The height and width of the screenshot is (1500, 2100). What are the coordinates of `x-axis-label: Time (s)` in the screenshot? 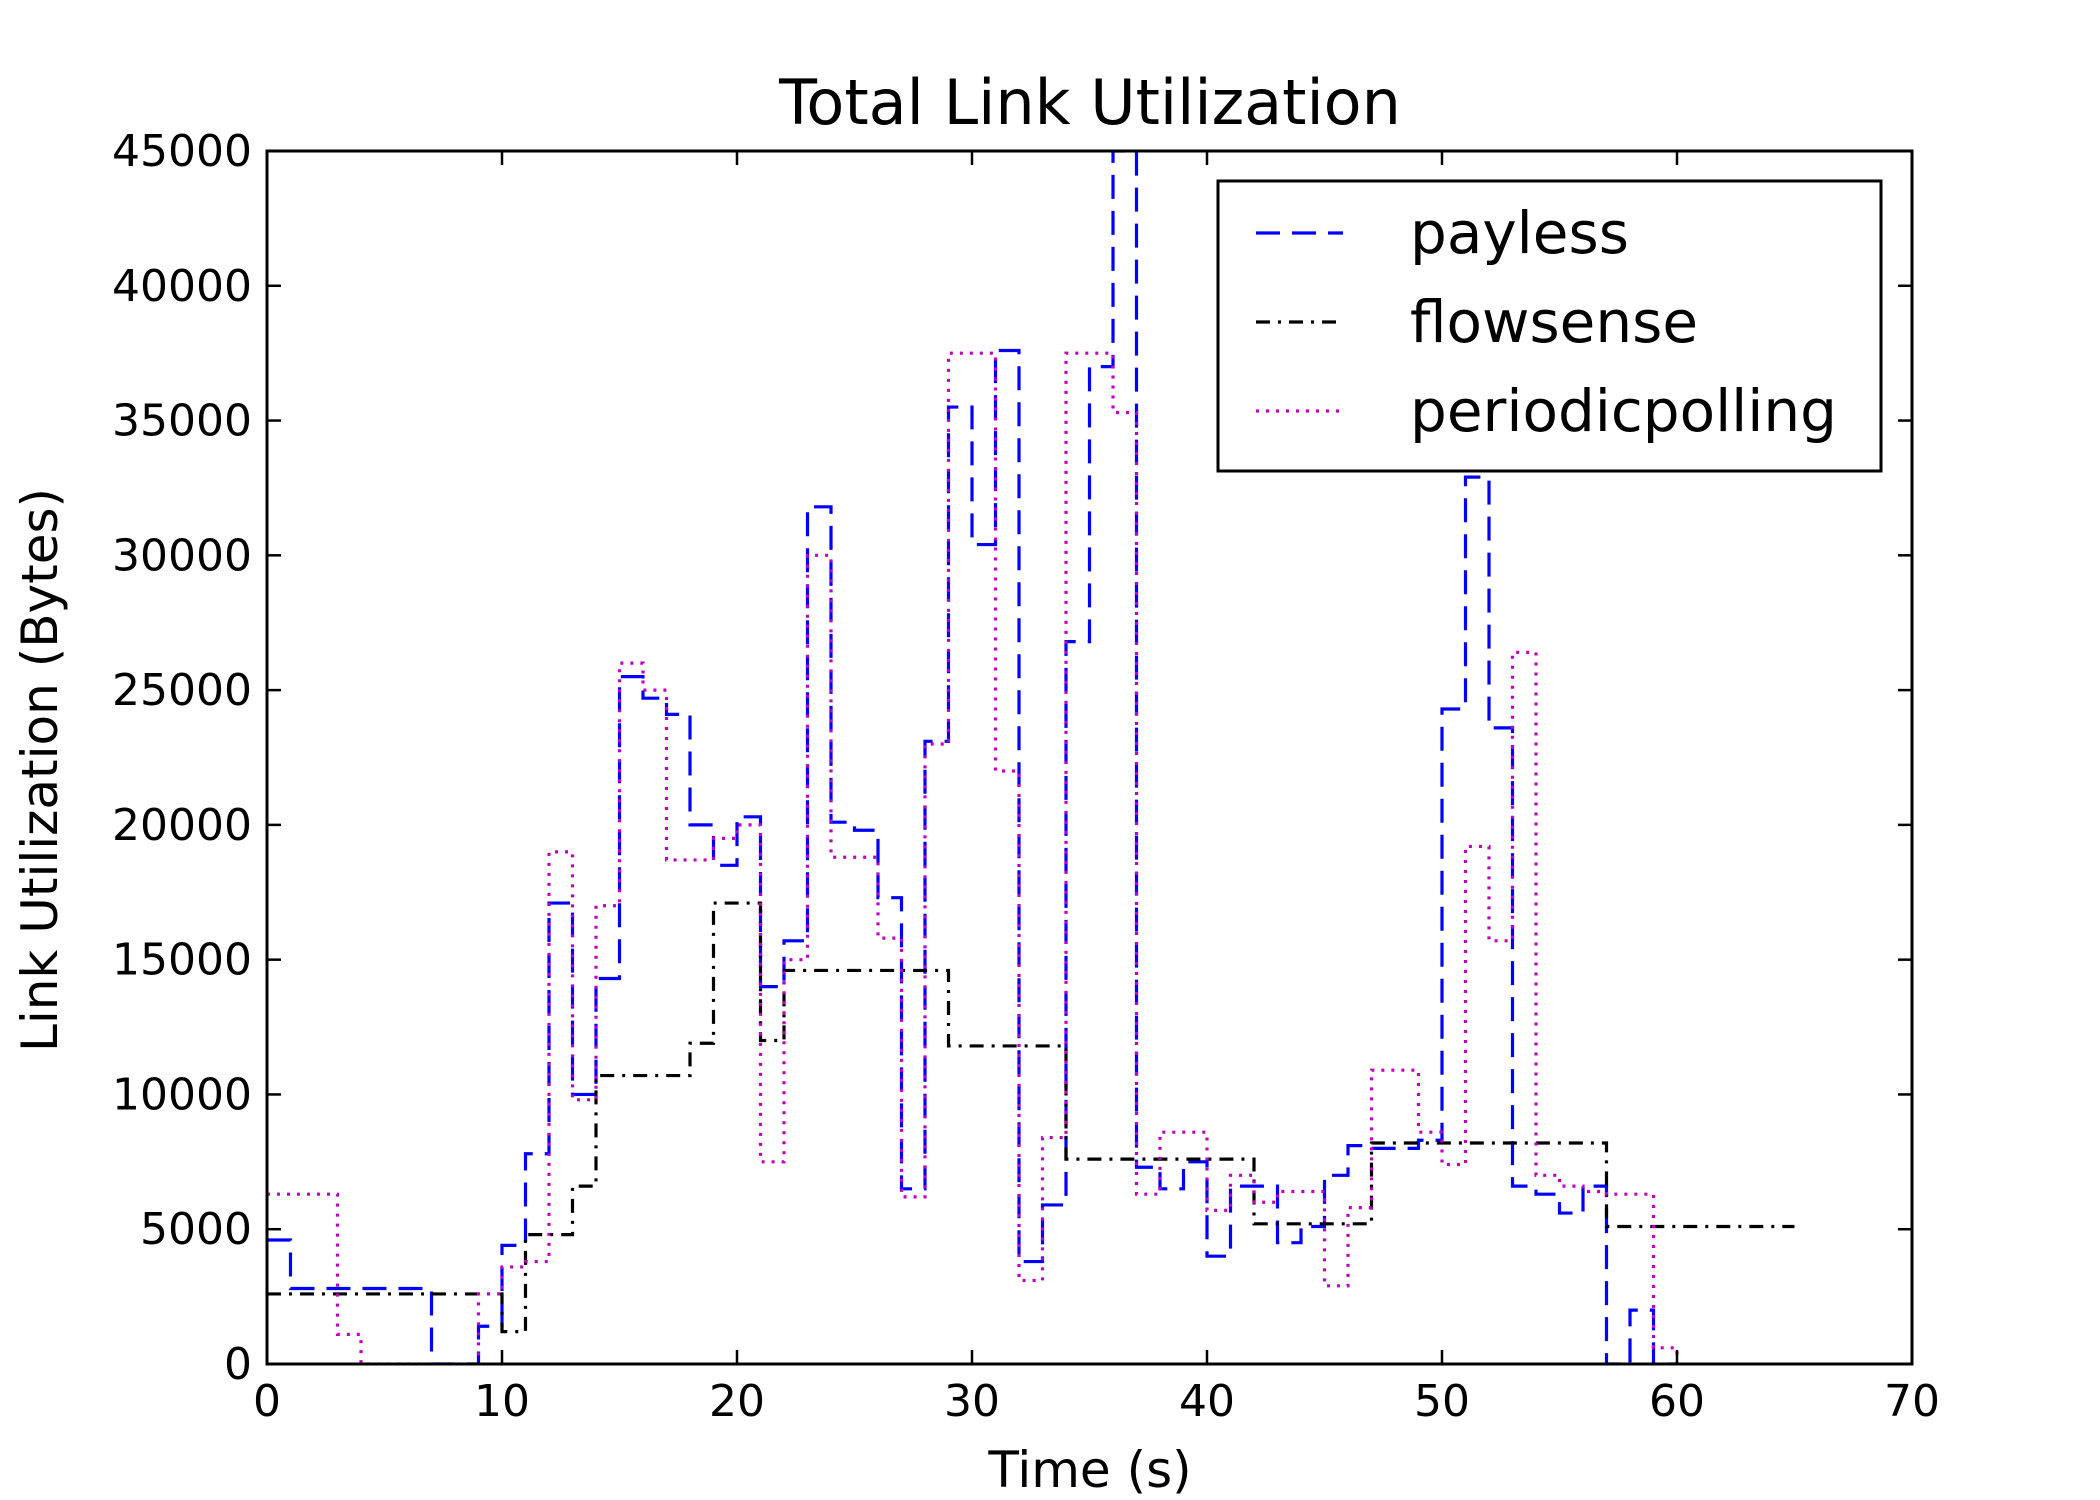 It's located at (1089, 1470).